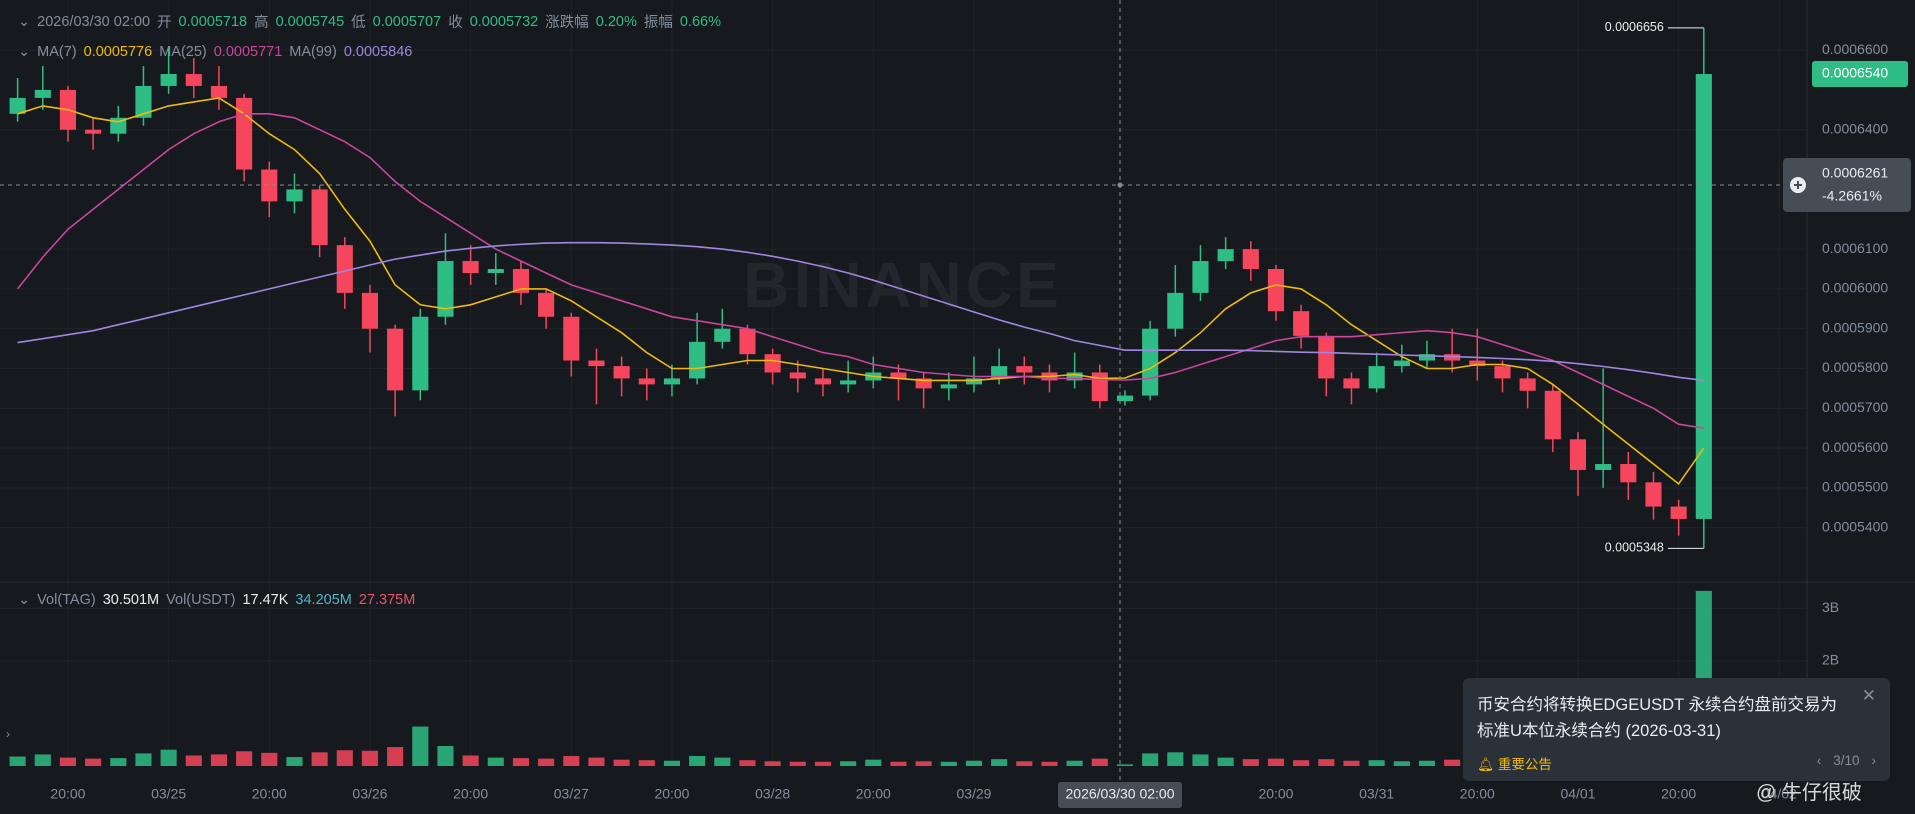 The image size is (1915, 814). What do you see at coordinates (1120, 185) in the screenshot?
I see `crosshair-dot` at bounding box center [1120, 185].